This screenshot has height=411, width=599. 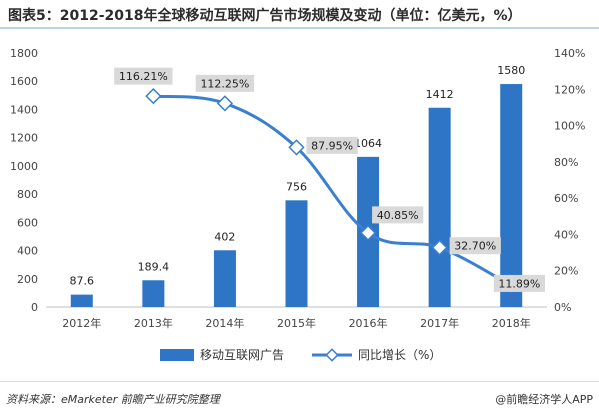 I want to click on y-right-tick-label: 60%, so click(x=566, y=198).